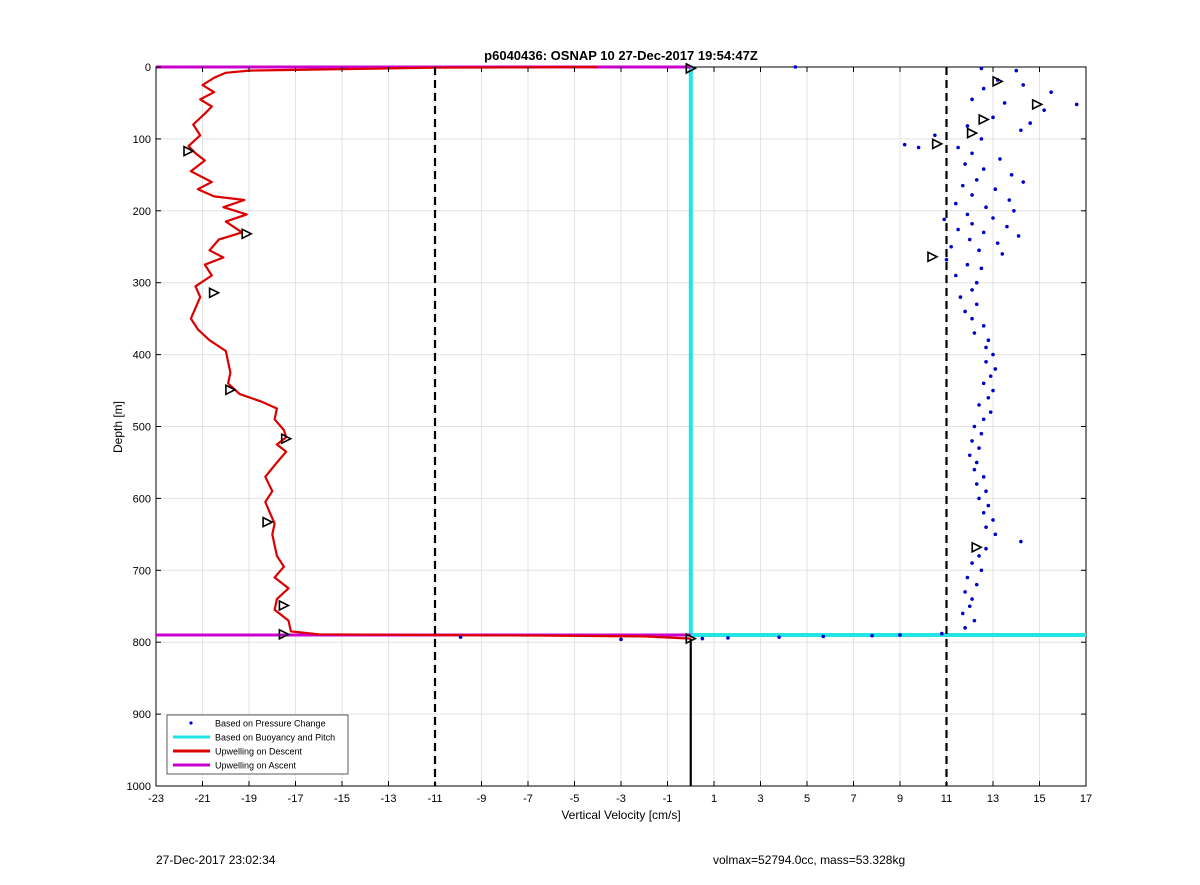  What do you see at coordinates (275, 738) in the screenshot?
I see `legend-label: Based on Buoyancy and Pitch` at bounding box center [275, 738].